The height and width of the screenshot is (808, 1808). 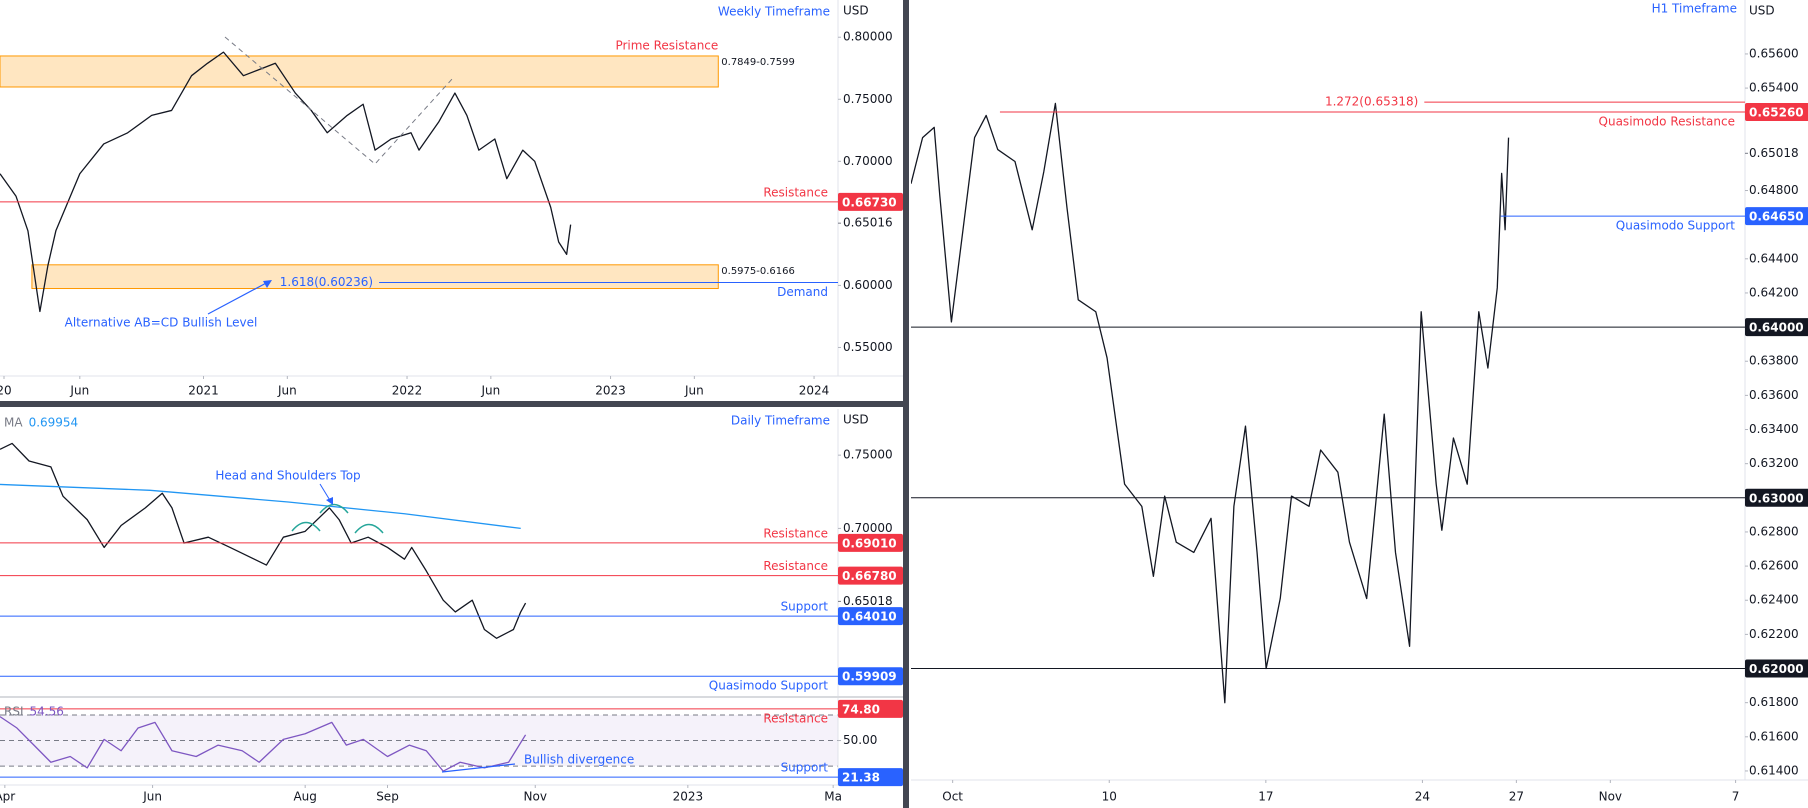 I want to click on y-tick-label: 0.80000, so click(x=868, y=37).